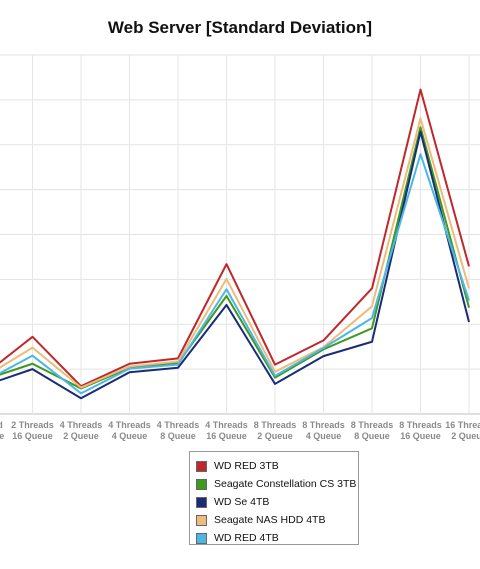  I want to click on x-tick-label: 4 Threads 2 Queue, so click(81, 430).